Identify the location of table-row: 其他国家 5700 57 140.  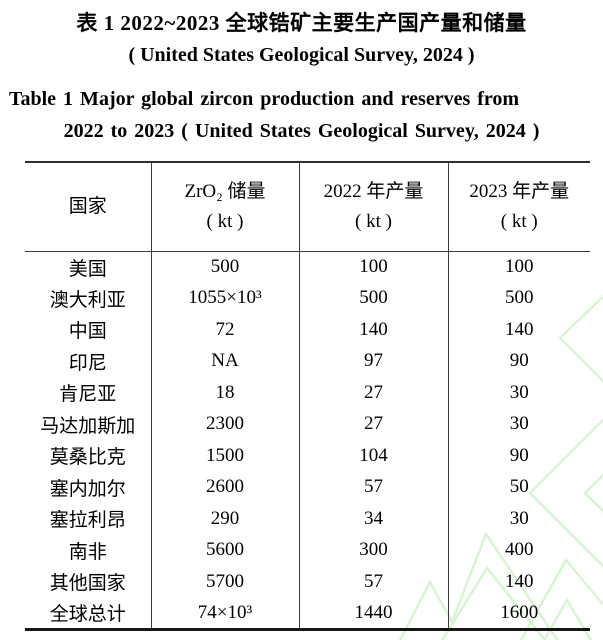
(307, 582).